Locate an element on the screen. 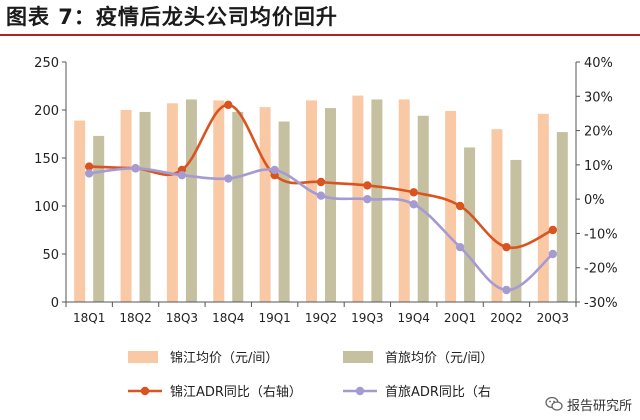 This screenshot has width=640, height=420. point-shouly-18Q3 is located at coordinates (182, 175).